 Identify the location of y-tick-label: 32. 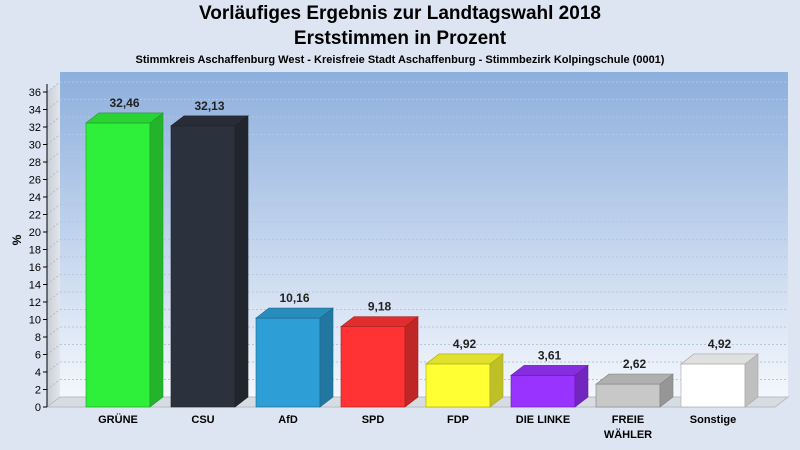
(35, 128).